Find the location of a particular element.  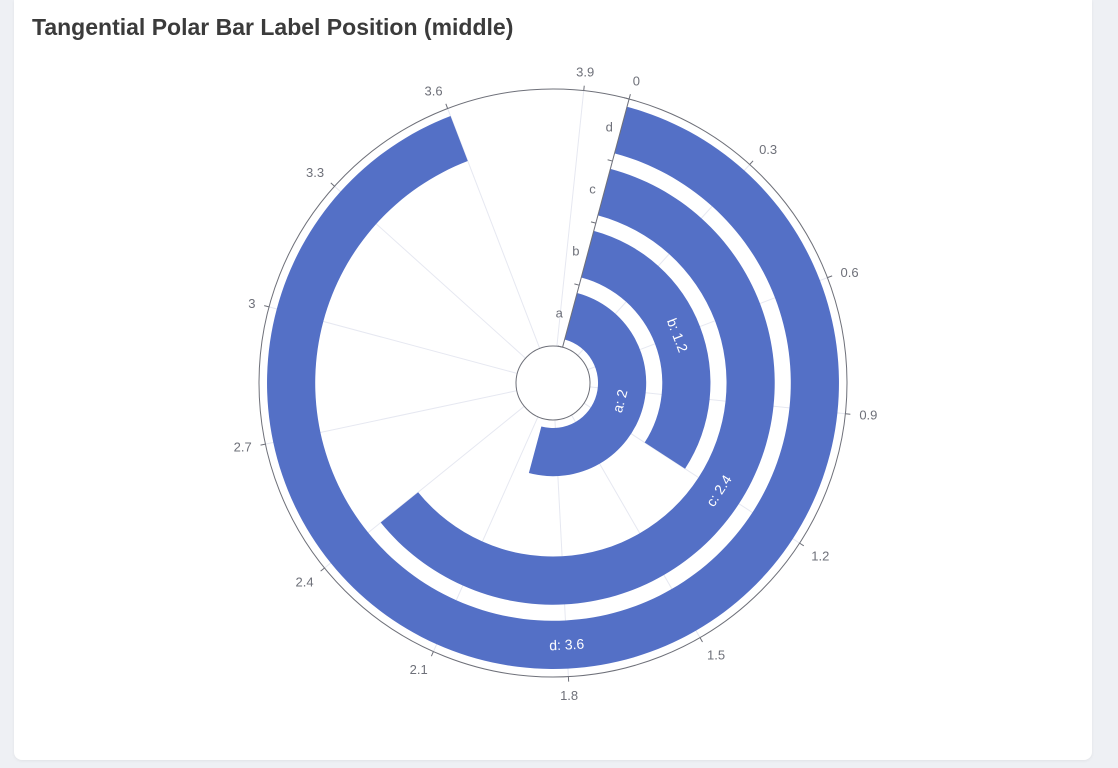

angle-tick-label: 2.1 is located at coordinates (419, 669).